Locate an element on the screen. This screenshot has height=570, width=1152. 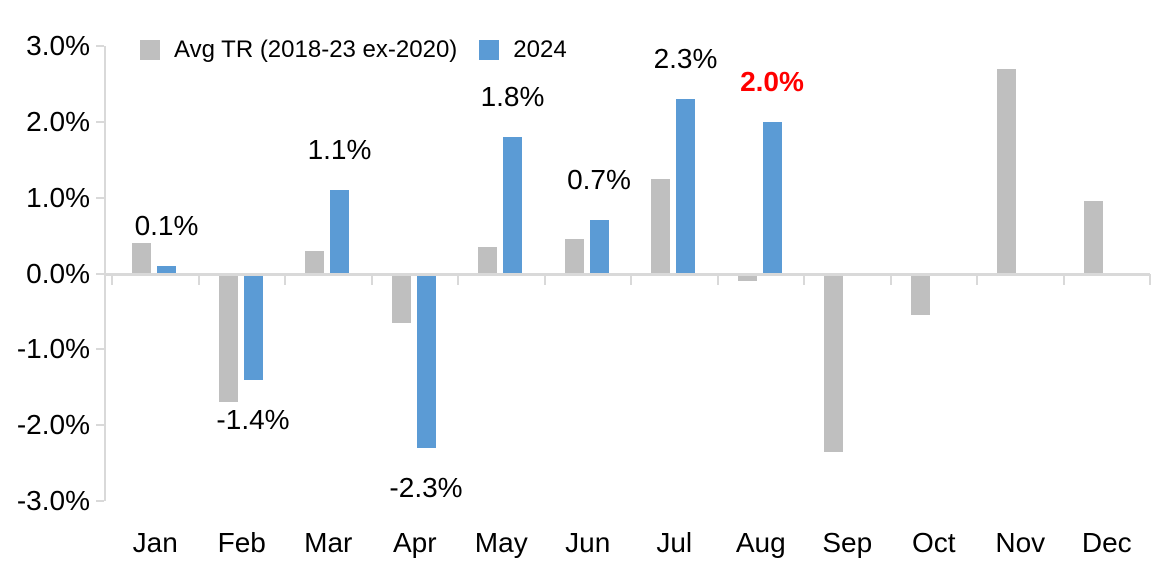
month-label-sep: Sep is located at coordinates (847, 542).